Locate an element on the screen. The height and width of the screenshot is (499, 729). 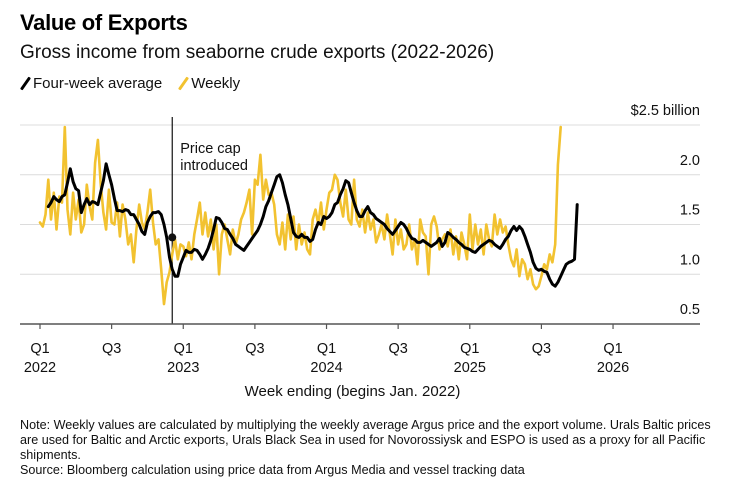
y-tick-label: 1.5 is located at coordinates (690, 211).